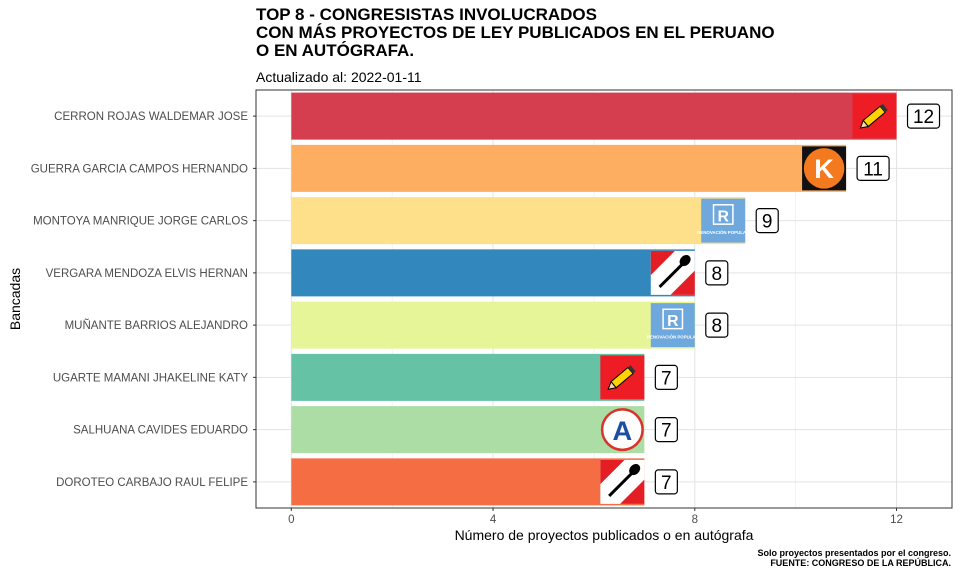 Image resolution: width=960 pixels, height=576 pixels. I want to click on y-tick-label: MUÑANTE BARRIOS ALEJANDRO, so click(156, 325).